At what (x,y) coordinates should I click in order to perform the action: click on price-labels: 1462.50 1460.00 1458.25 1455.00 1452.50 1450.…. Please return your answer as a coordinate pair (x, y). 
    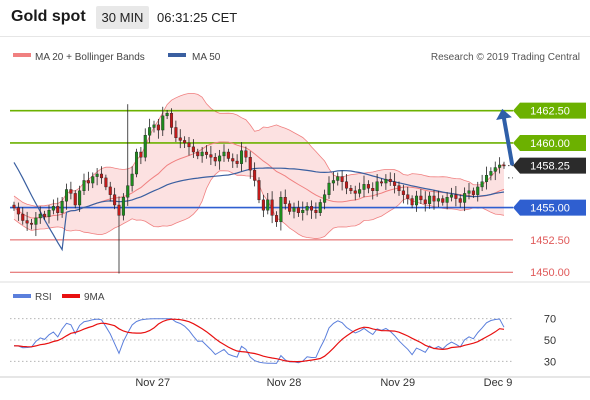
    Looking at the image, I should click on (549, 190).